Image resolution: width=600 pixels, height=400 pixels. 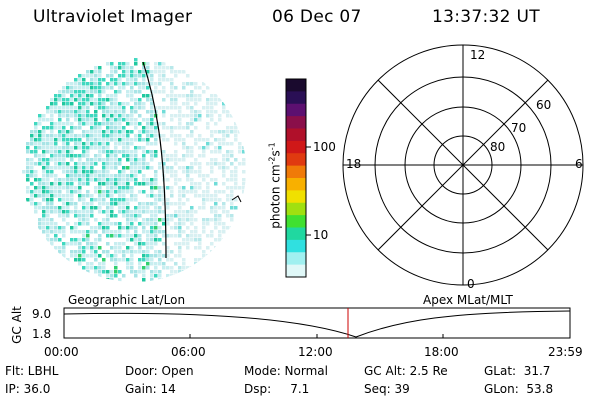 I want to click on polar-hour-0: 0, so click(x=471, y=284).